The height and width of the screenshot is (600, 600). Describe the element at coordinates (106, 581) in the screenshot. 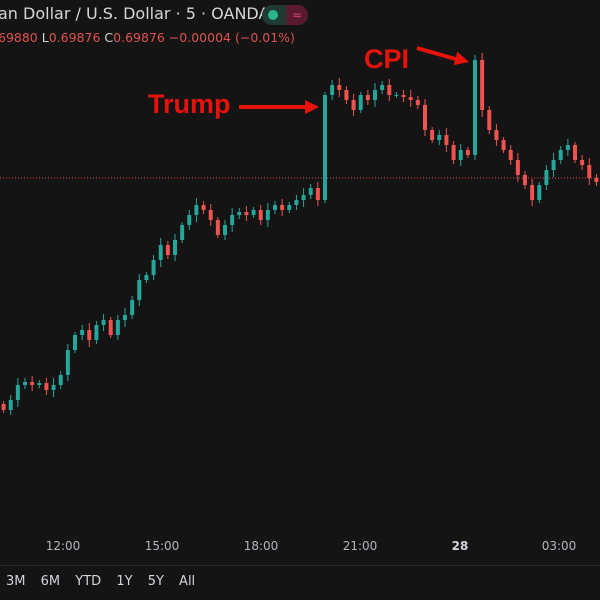

I see `range-selector: 3M 6M YTD 1Y 5Y All` at that location.